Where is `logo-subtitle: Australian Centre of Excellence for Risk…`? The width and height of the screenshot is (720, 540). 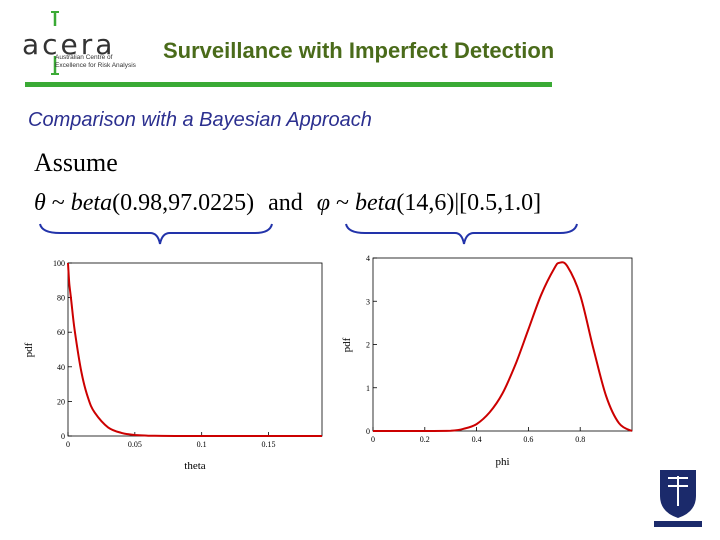 logo-subtitle: Australian Centre of Excellence for Risk… is located at coordinates (95, 61).